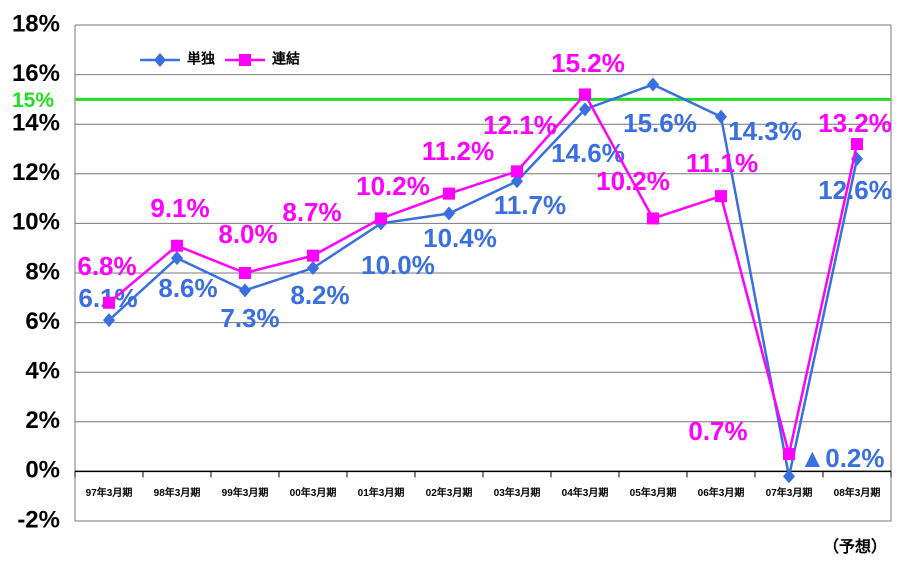  What do you see at coordinates (247, 234) in the screenshot?
I see `data-label: 8.0%` at bounding box center [247, 234].